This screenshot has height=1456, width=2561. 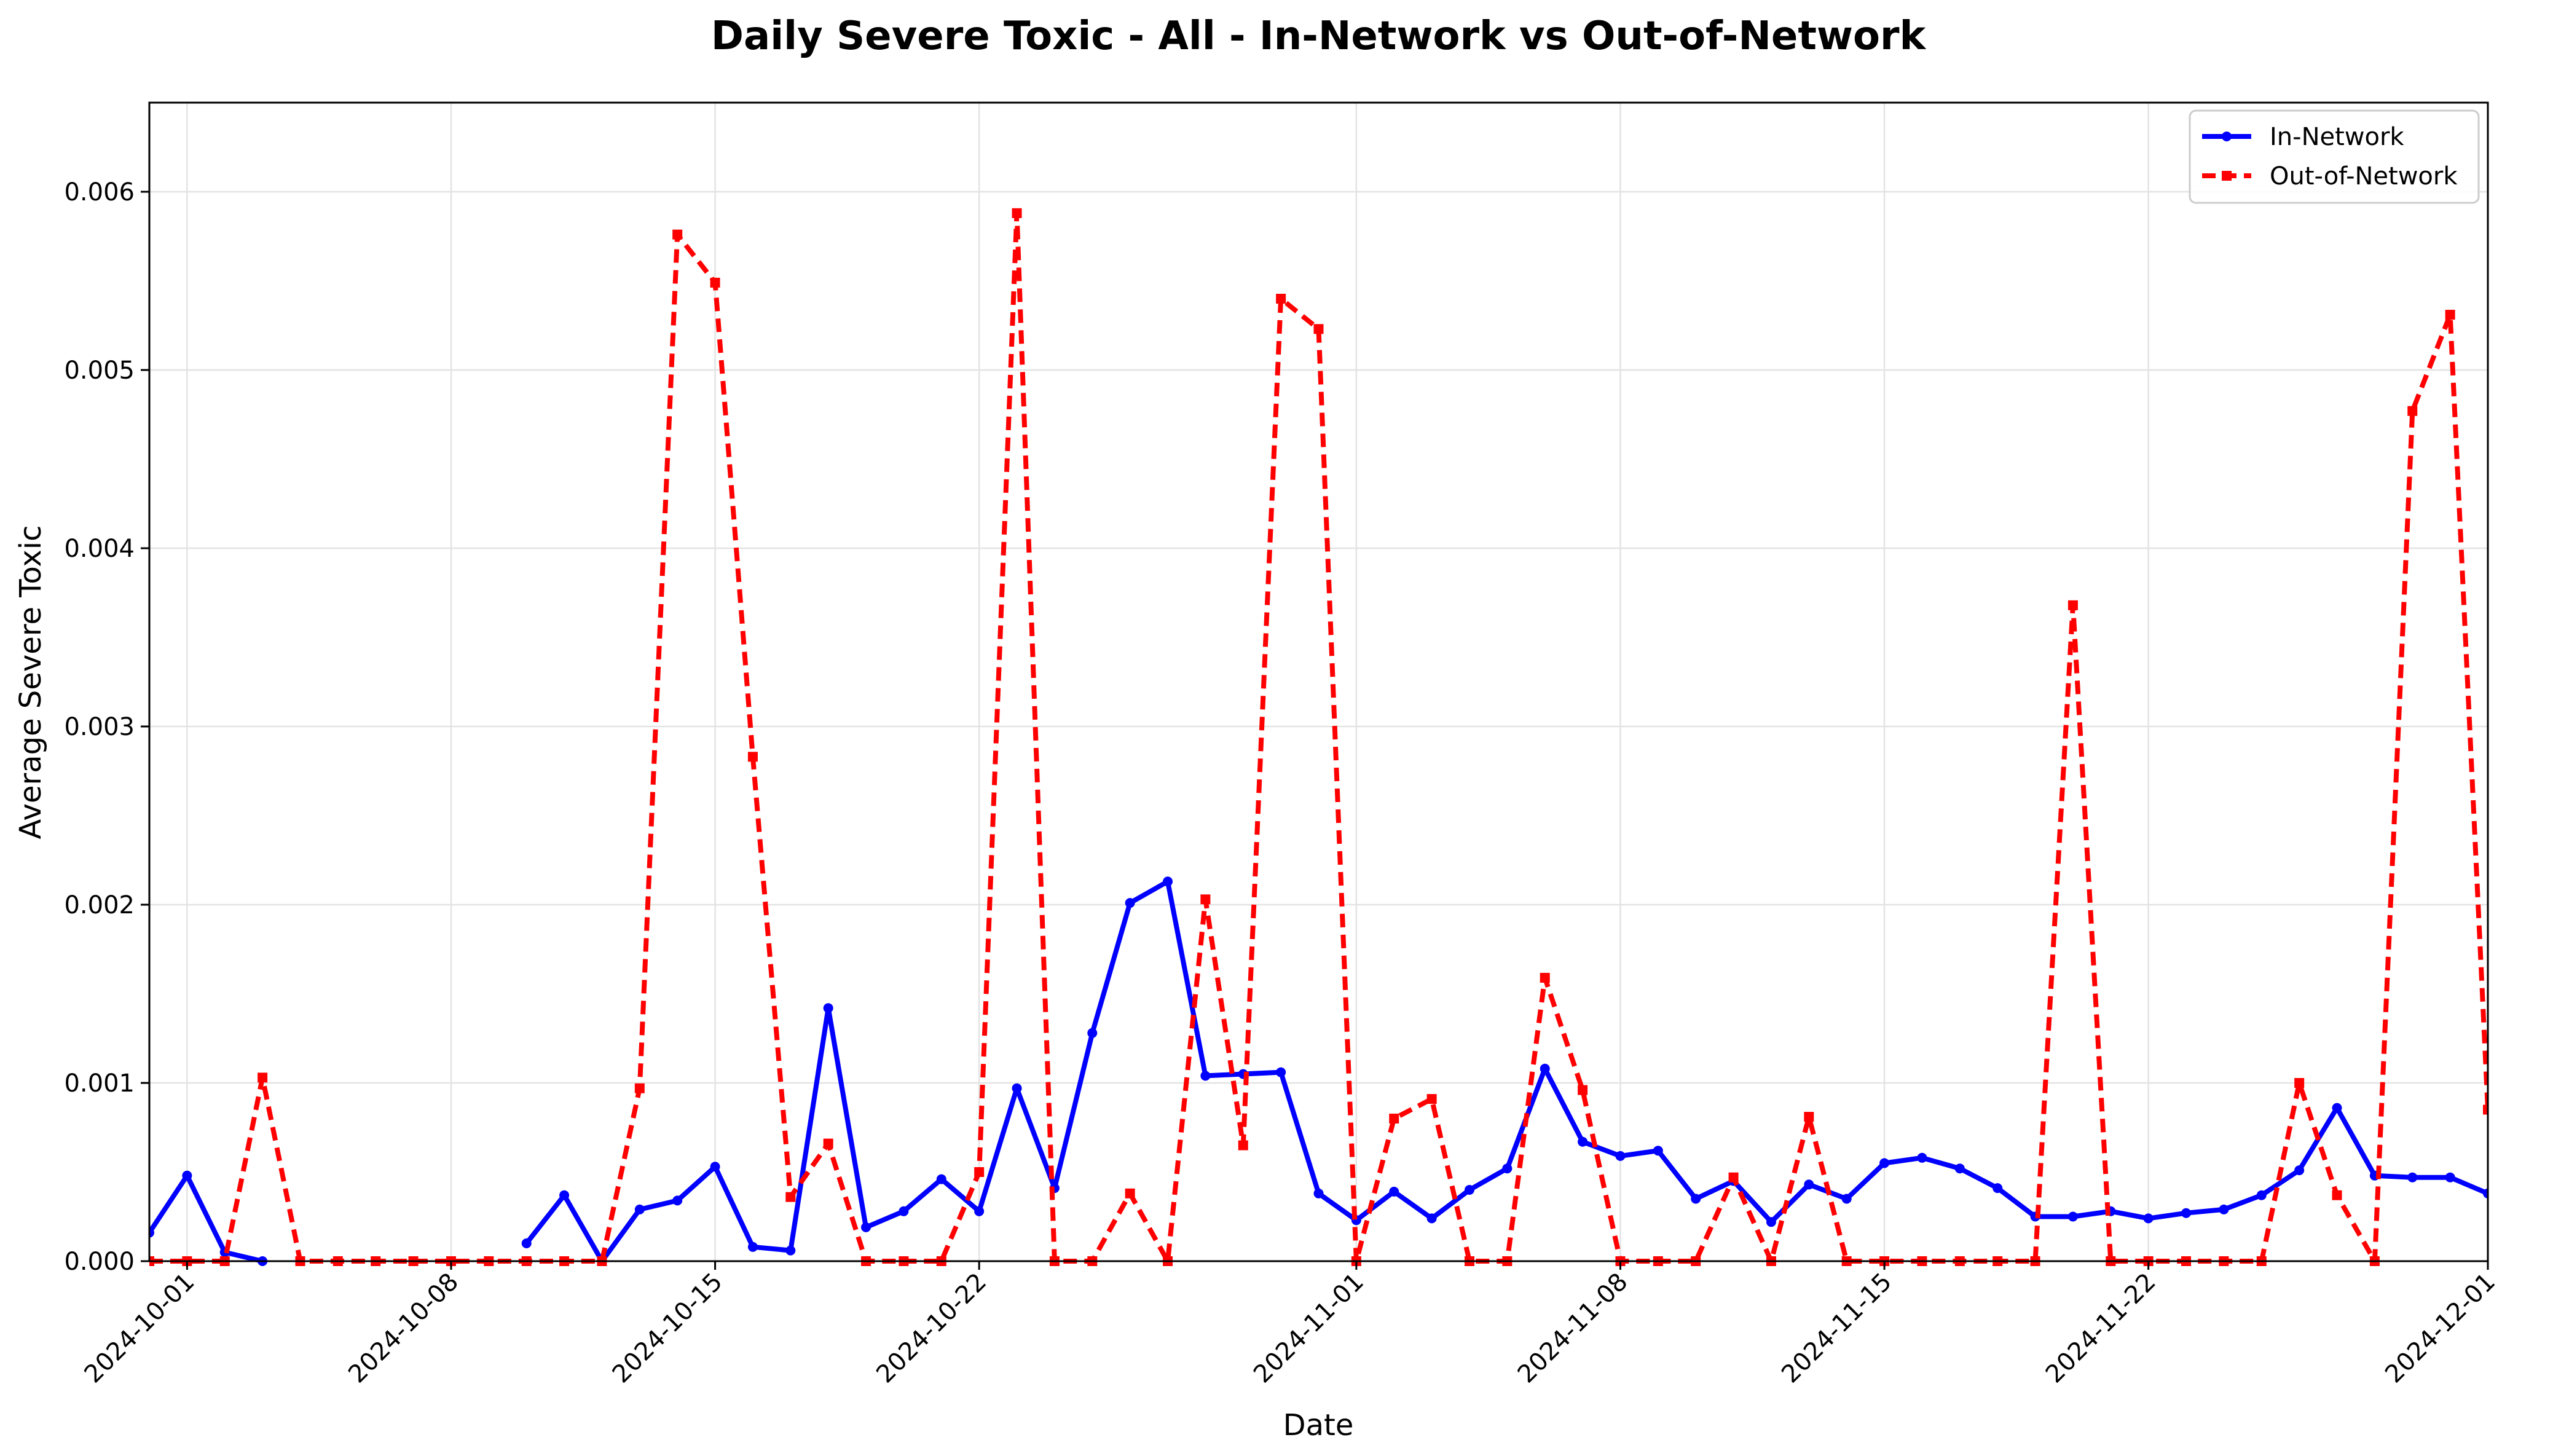 I want to click on y-tick-label: 0.006, so click(x=99, y=192).